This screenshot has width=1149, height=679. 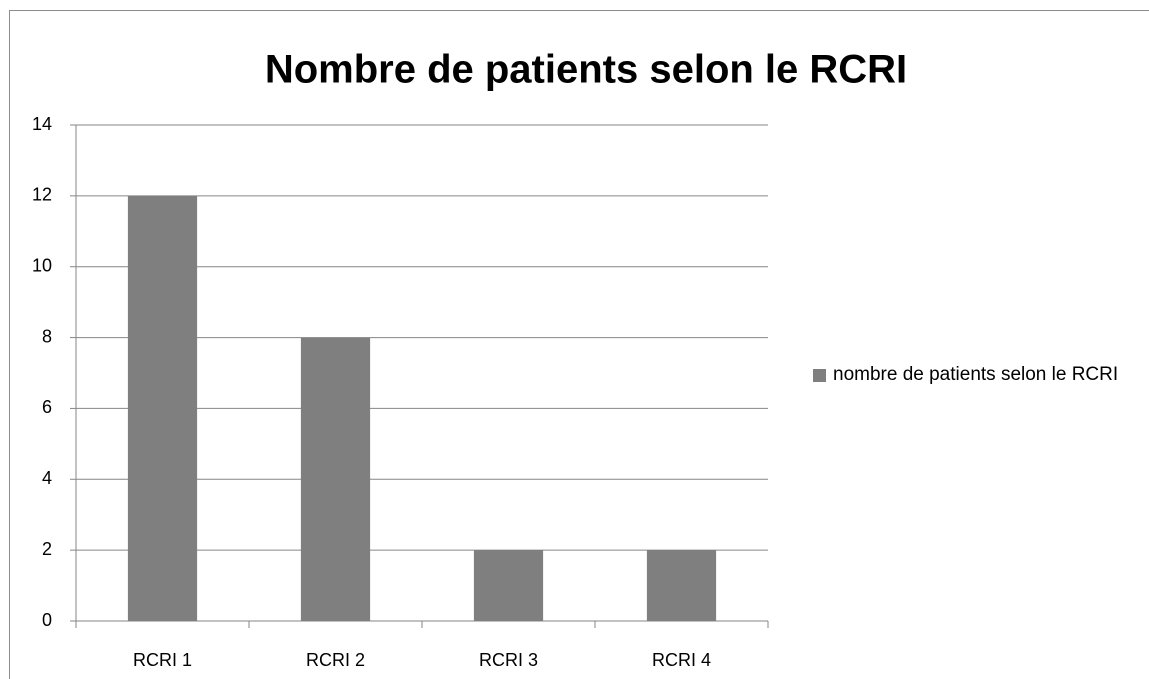 What do you see at coordinates (42, 265) in the screenshot?
I see `y-tick-label: 10` at bounding box center [42, 265].